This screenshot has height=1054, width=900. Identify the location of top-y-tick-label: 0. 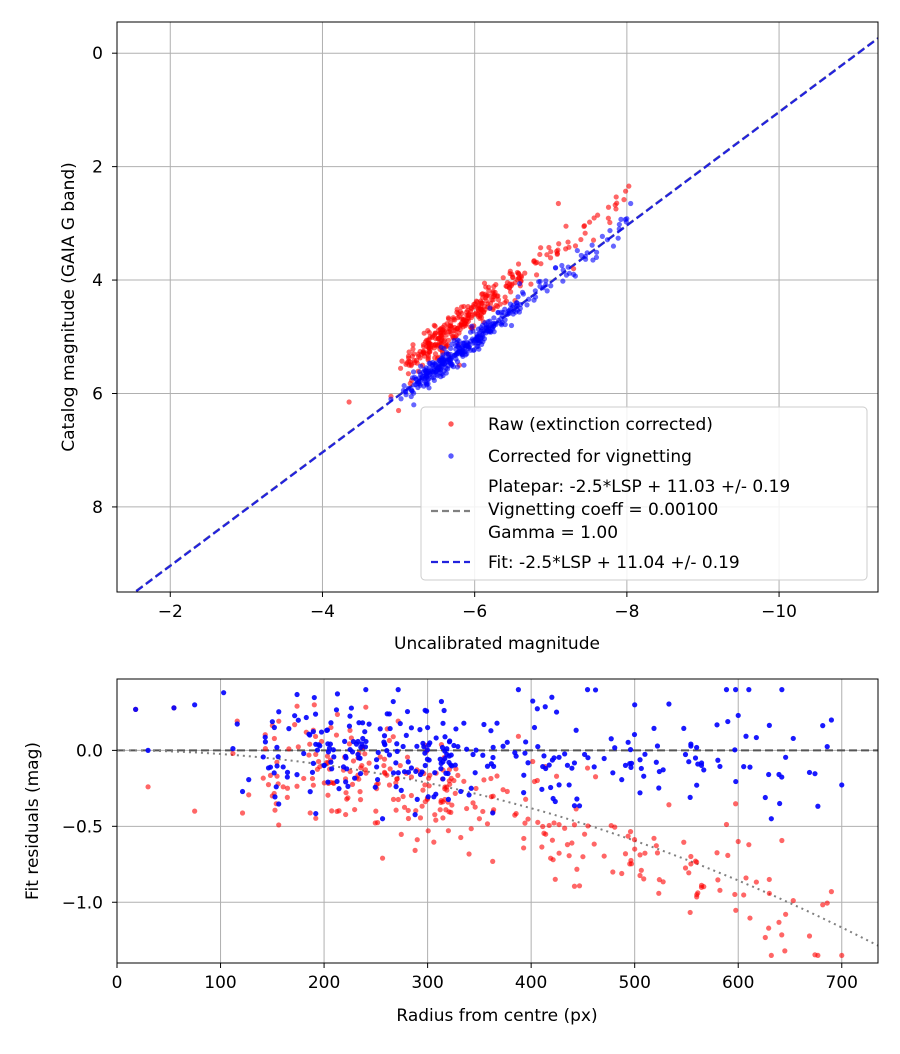
(97, 54).